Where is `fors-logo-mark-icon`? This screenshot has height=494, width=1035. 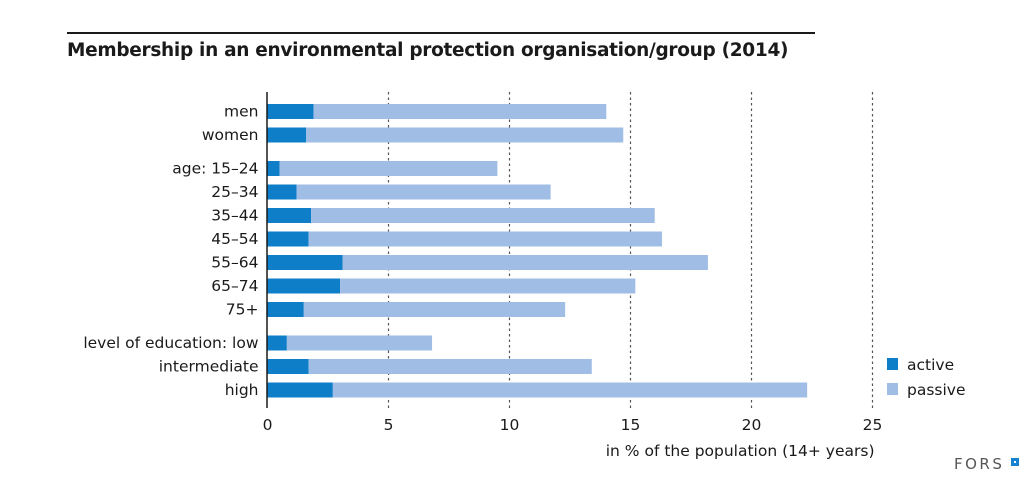
fors-logo-mark-icon is located at coordinates (1015, 462).